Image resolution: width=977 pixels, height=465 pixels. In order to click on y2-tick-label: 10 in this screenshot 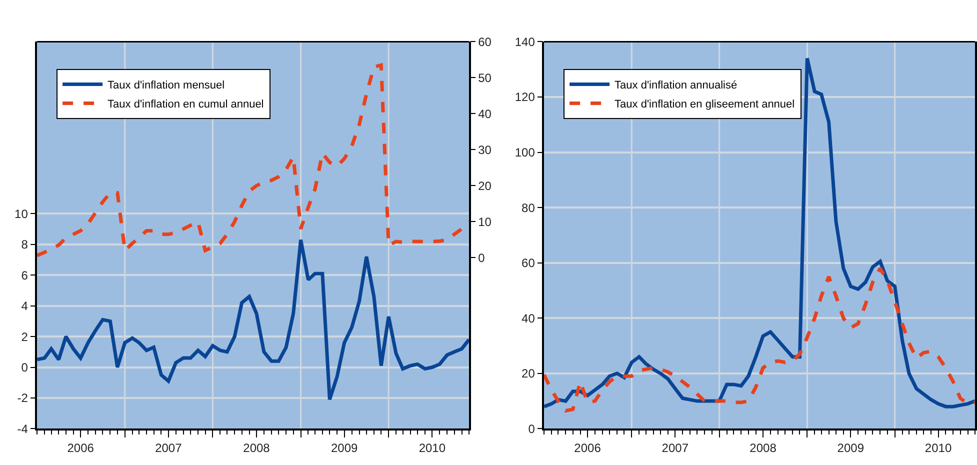, I will do `click(485, 221)`.